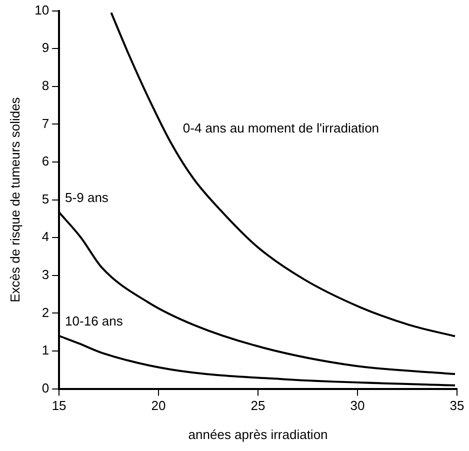 The height and width of the screenshot is (451, 469). I want to click on series-label: 10-16 ans, so click(94, 320).